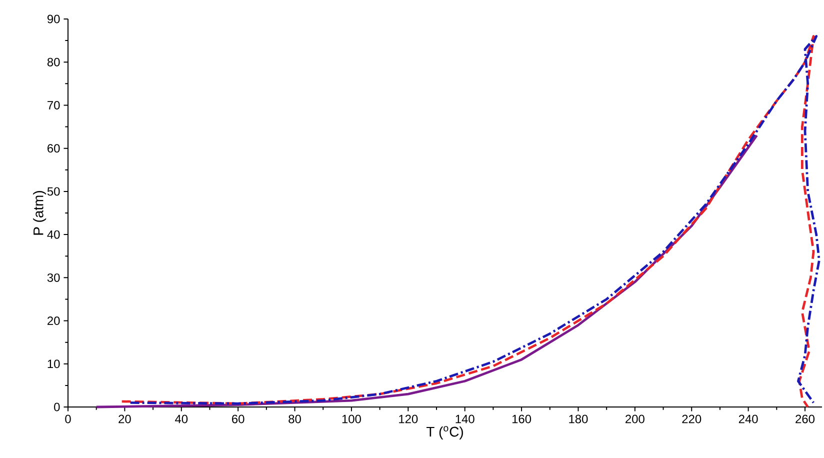  What do you see at coordinates (54, 320) in the screenshot?
I see `y-tick-label: 20` at bounding box center [54, 320].